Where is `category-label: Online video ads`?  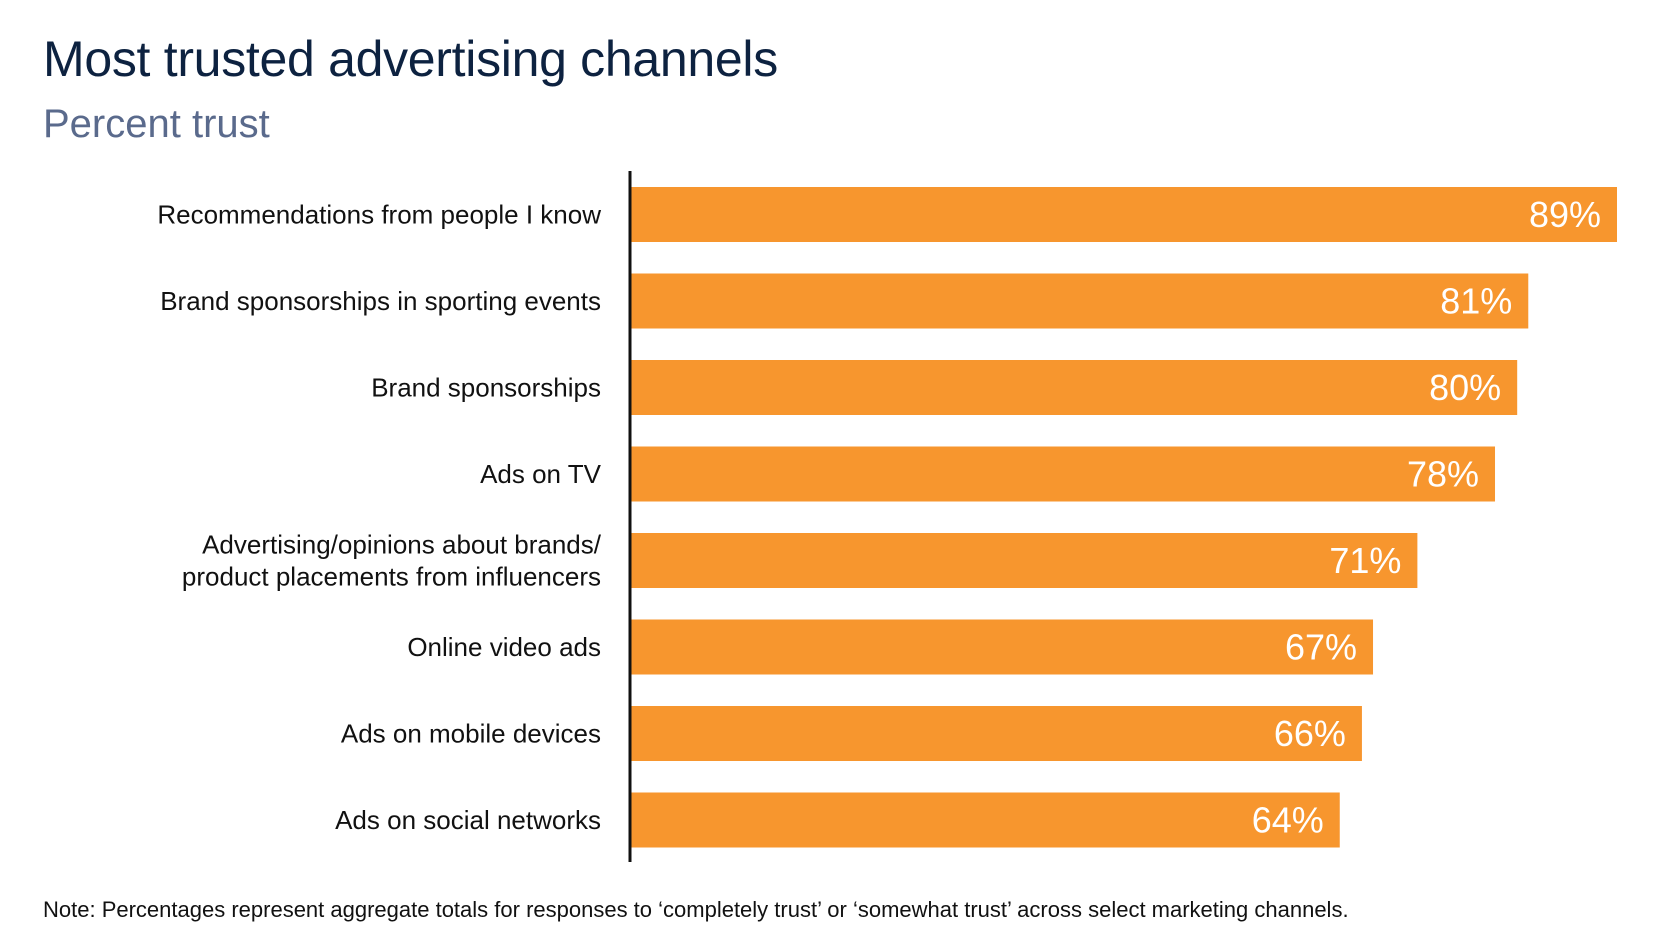 category-label: Online video ads is located at coordinates (504, 647).